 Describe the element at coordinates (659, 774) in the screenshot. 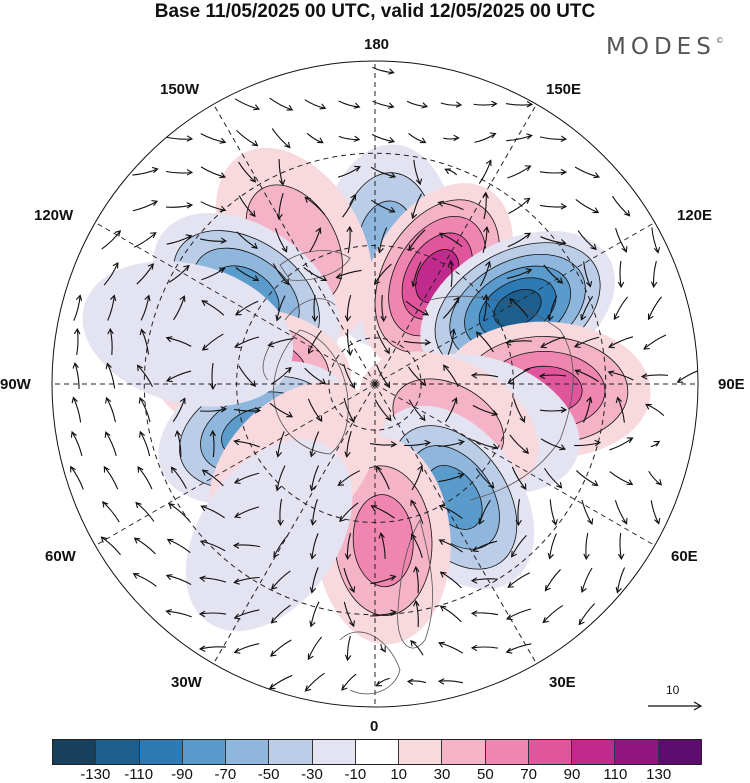

I see `colorbar-tick-label: 130` at that location.